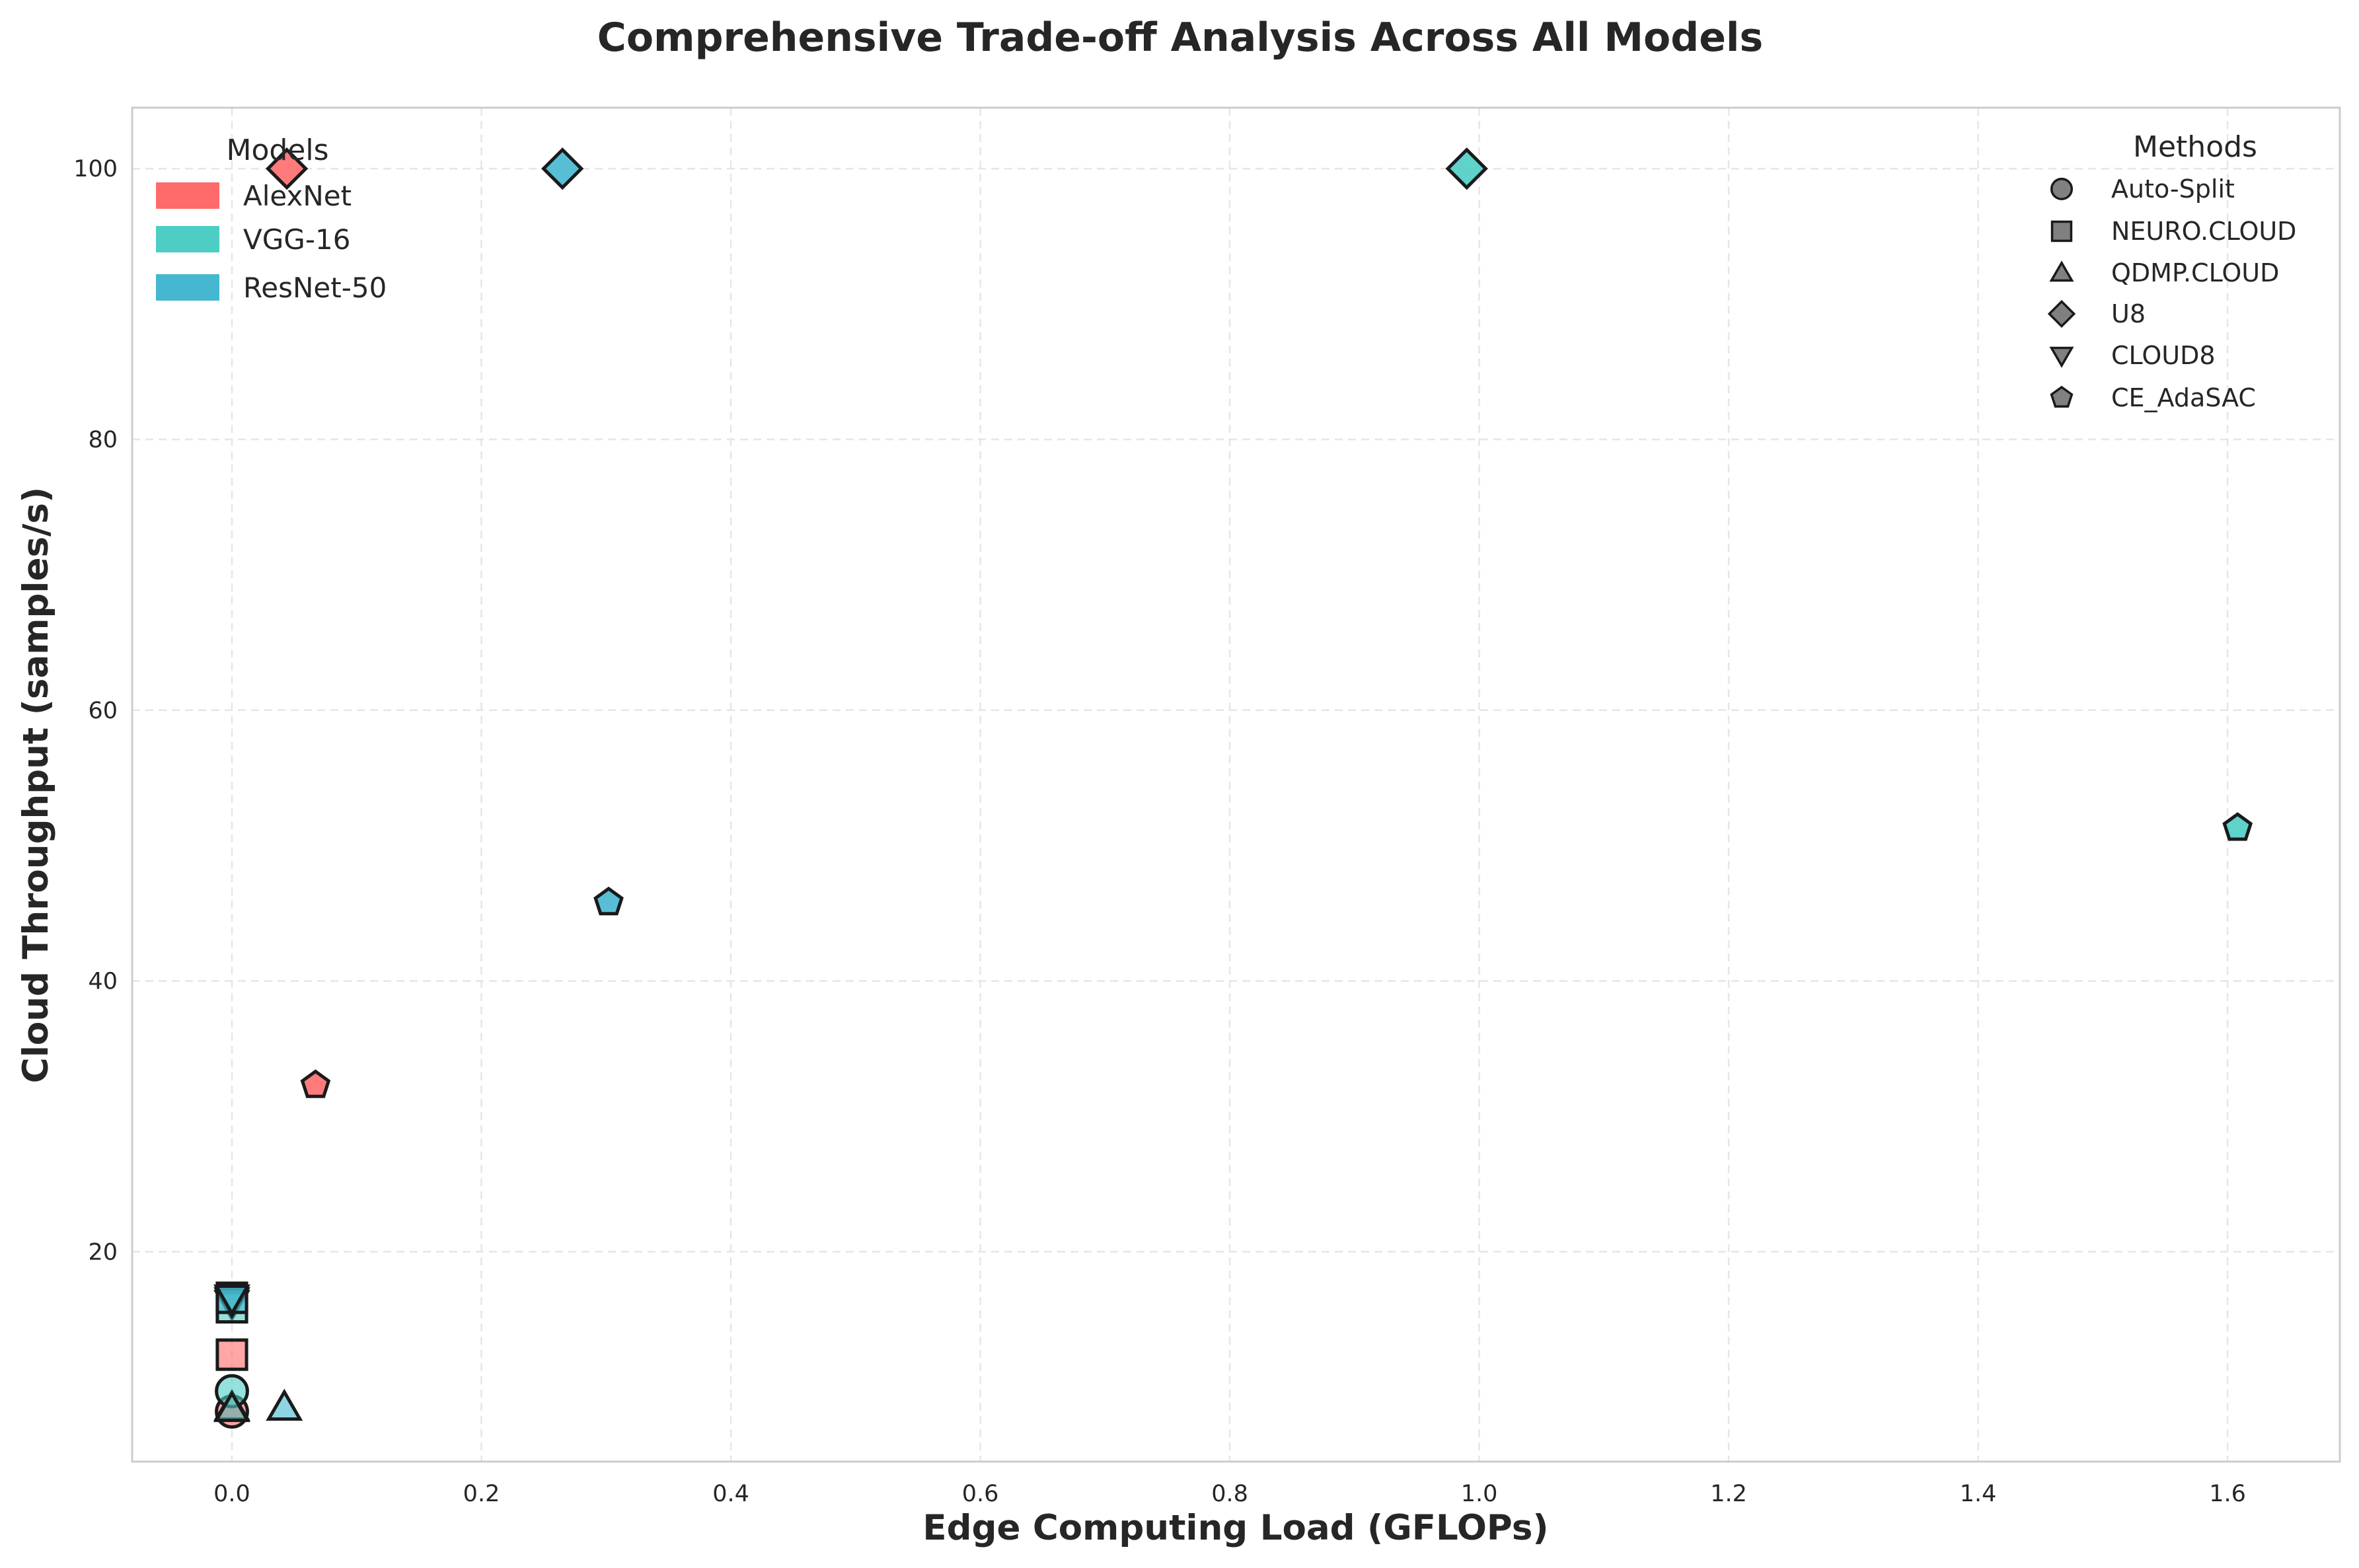 This screenshot has height=1568, width=2359. Describe the element at coordinates (2061, 313) in the screenshot. I see `legend-marker-u8` at that location.